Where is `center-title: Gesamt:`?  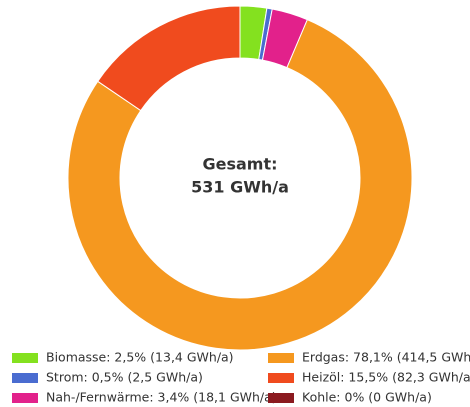 center-title: Gesamt: is located at coordinates (239, 164).